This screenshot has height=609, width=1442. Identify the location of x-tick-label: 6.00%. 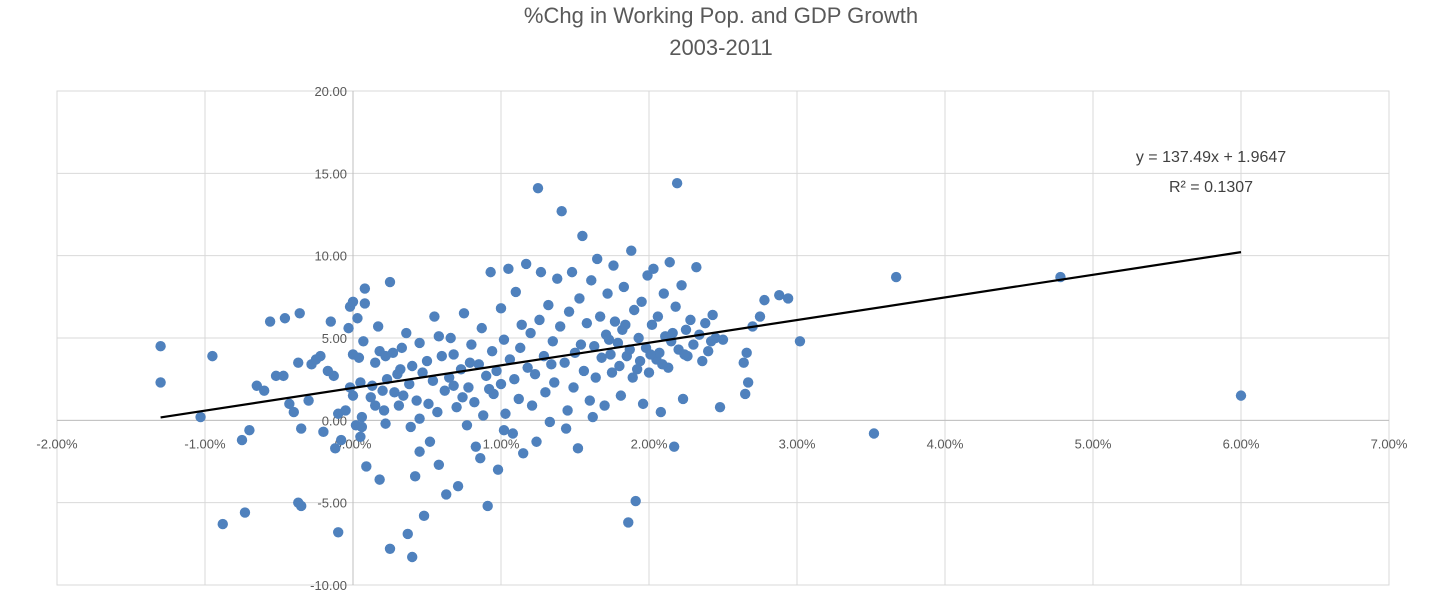
(1241, 443).